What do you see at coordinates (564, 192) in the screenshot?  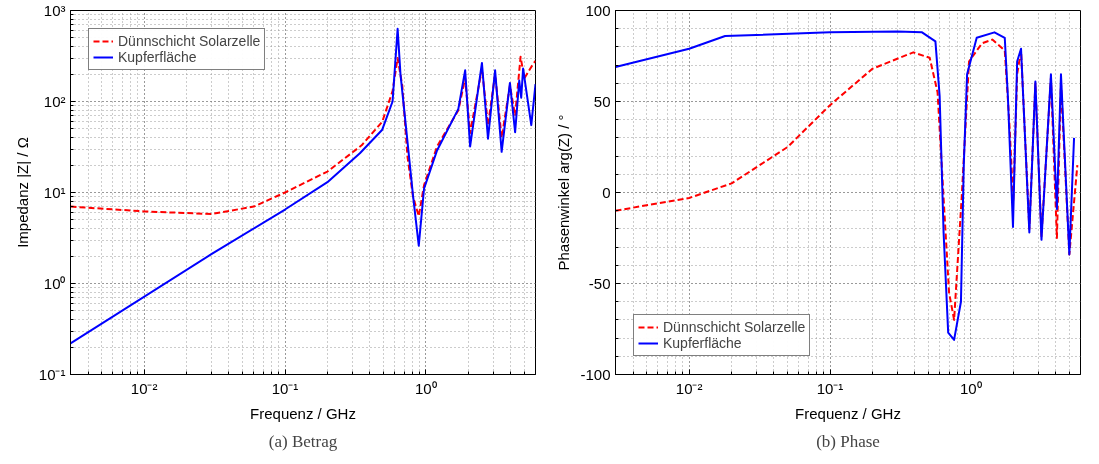 I see `y-axis-title: Phasenwinkel arg(Z) / °` at bounding box center [564, 192].